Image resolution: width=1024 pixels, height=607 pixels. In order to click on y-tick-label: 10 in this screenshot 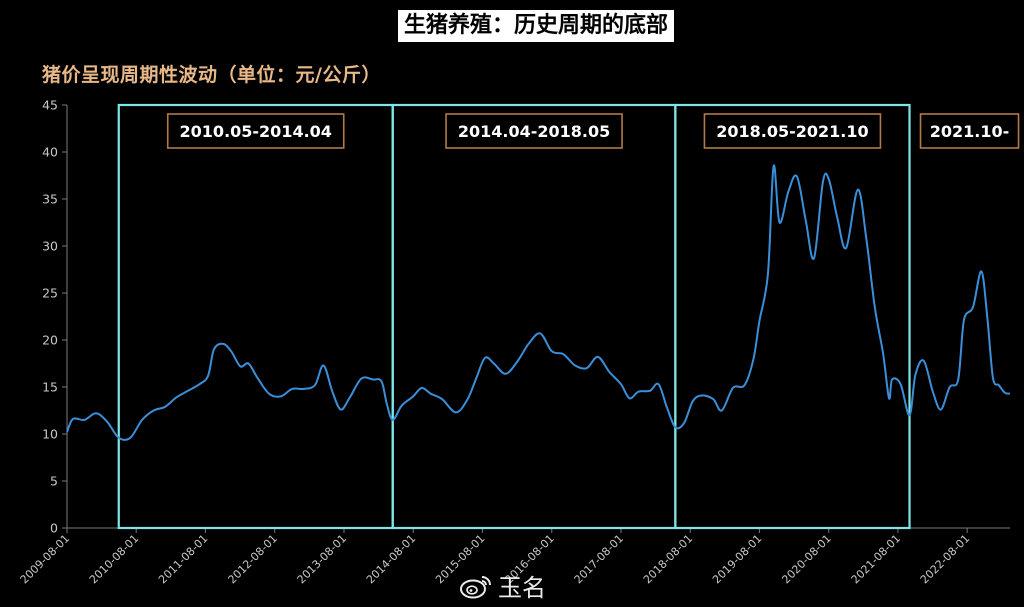, I will do `click(50, 434)`.